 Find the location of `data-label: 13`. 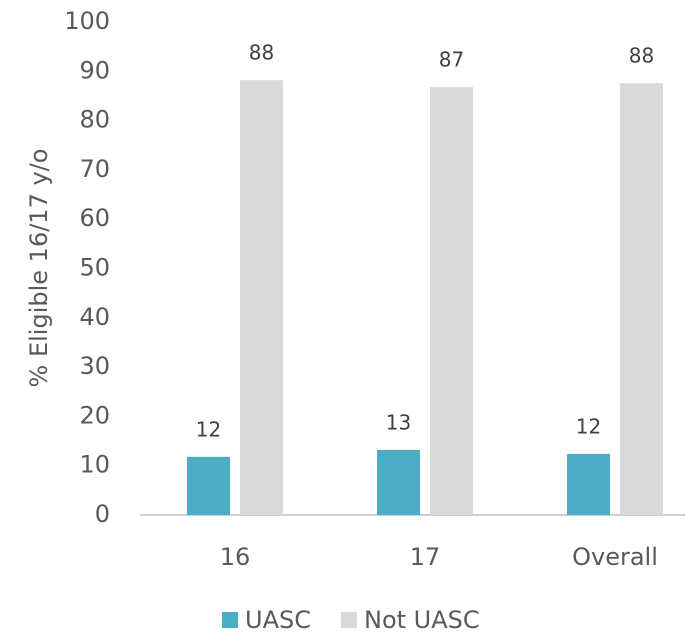

data-label: 13 is located at coordinates (398, 422).